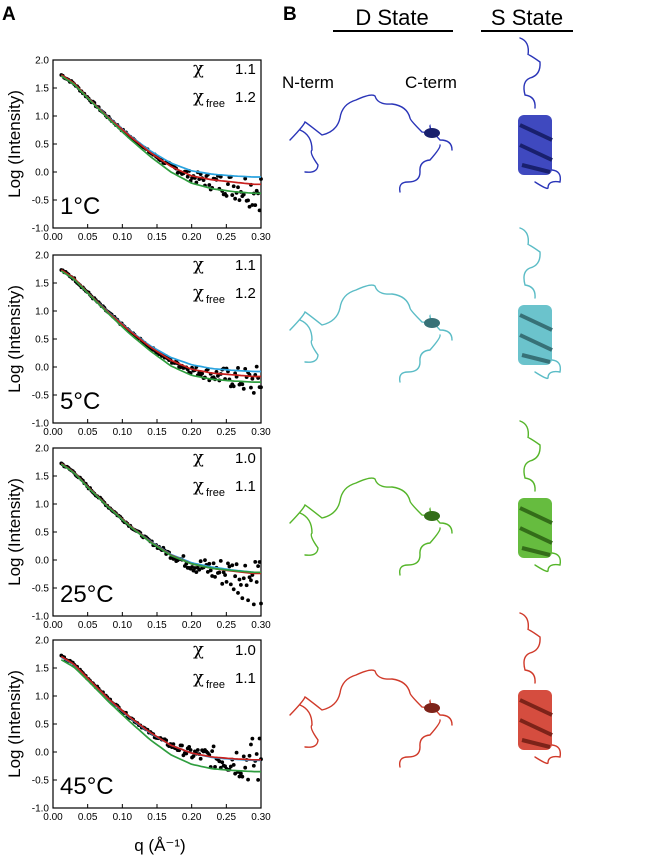 Image resolution: width=645 pixels, height=856 pixels. What do you see at coordinates (540, 496) in the screenshot?
I see `s-state-structure` at bounding box center [540, 496].